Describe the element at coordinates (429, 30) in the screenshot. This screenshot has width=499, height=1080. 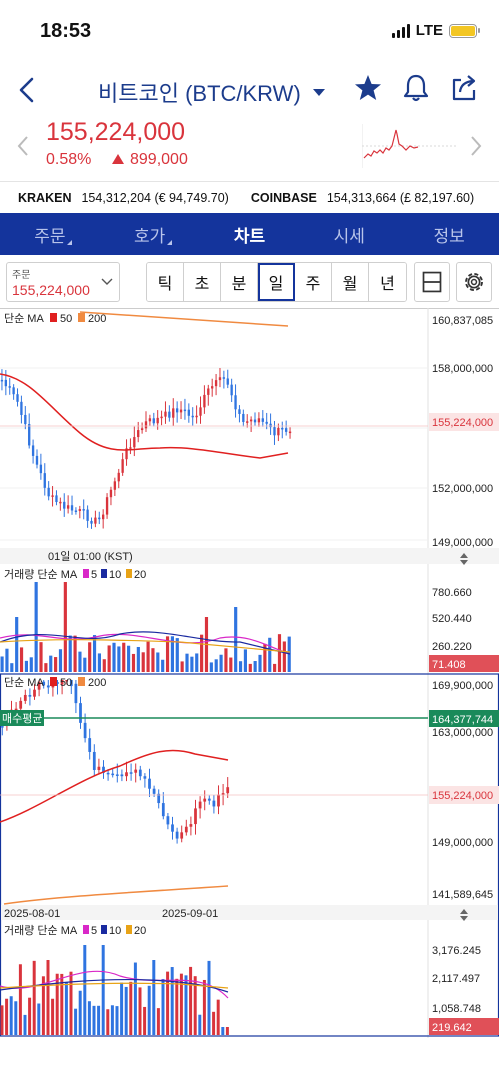
I see `network-label: LTE` at that location.